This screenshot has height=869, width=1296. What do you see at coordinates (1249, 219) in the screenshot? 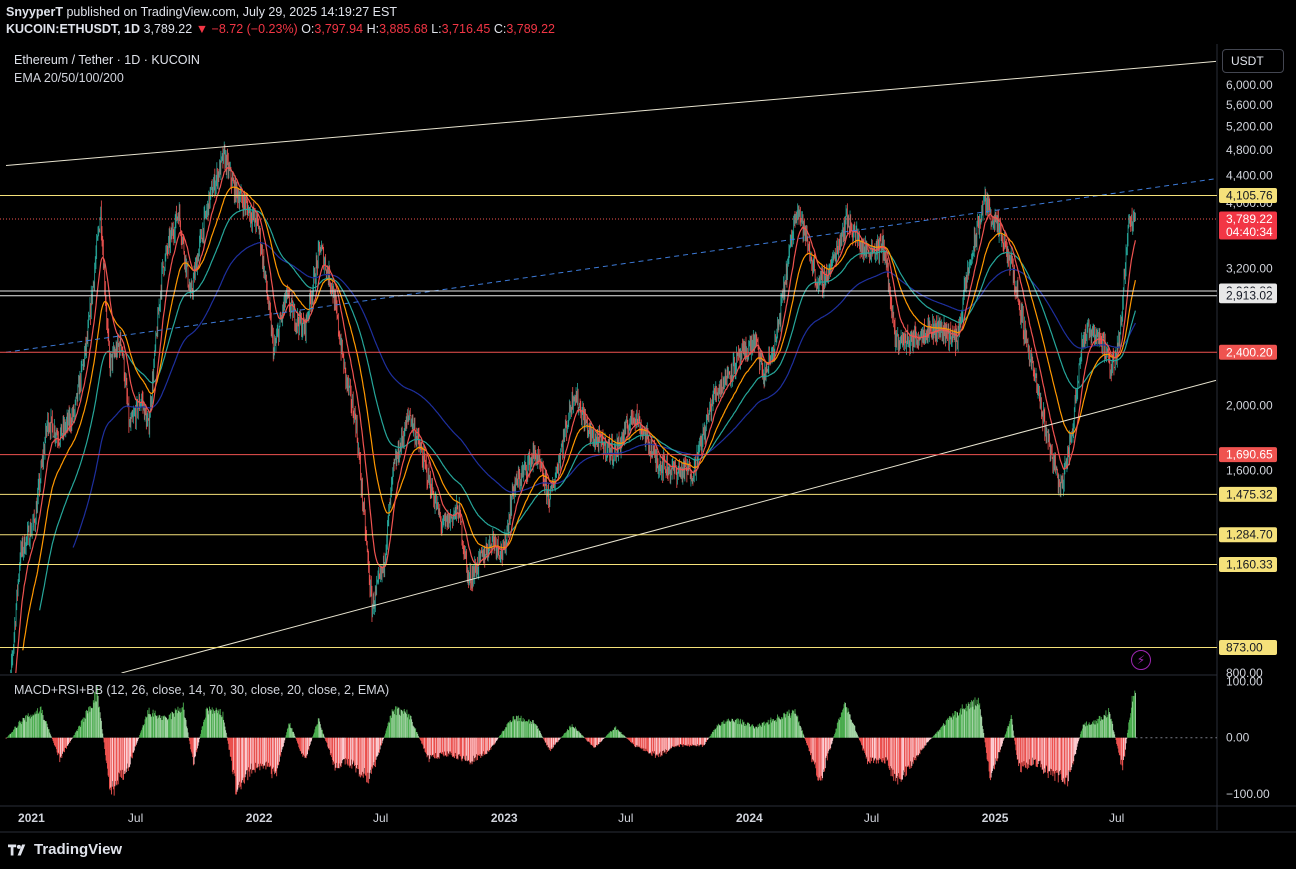
I see `level-price-label: 3,789.22` at bounding box center [1249, 219].